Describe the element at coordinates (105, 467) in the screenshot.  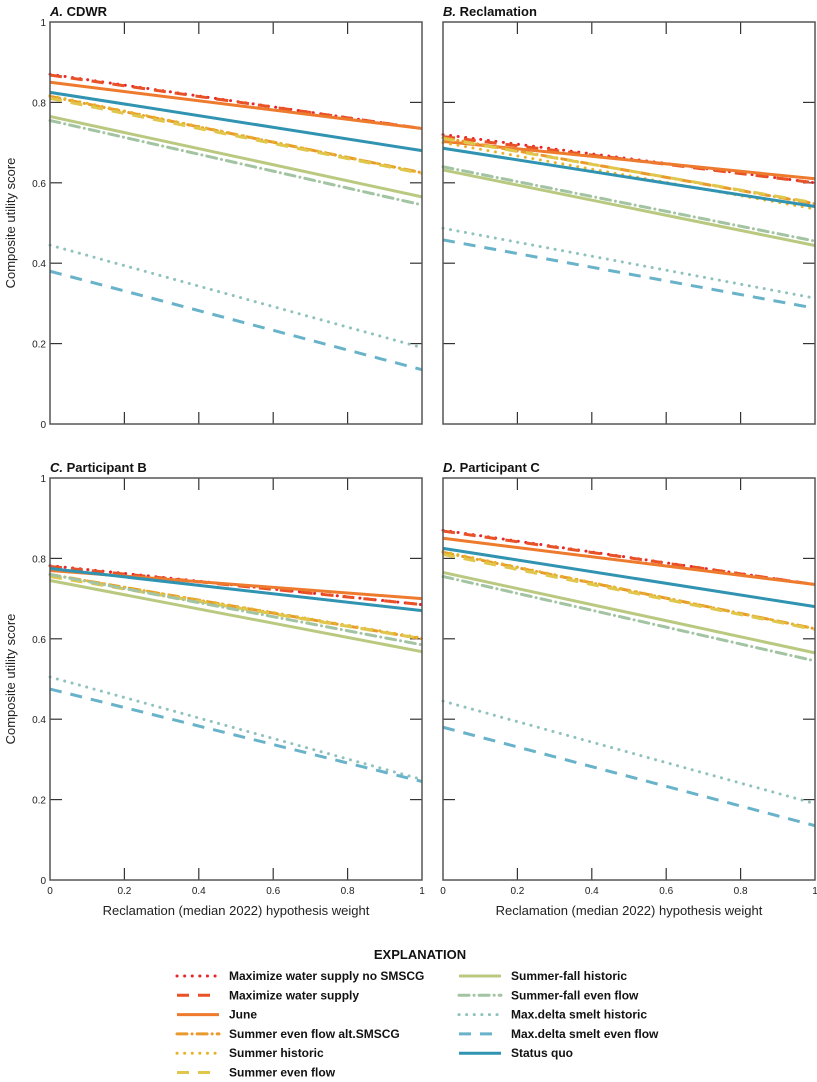
I see `panel-title-text: Participant B` at that location.